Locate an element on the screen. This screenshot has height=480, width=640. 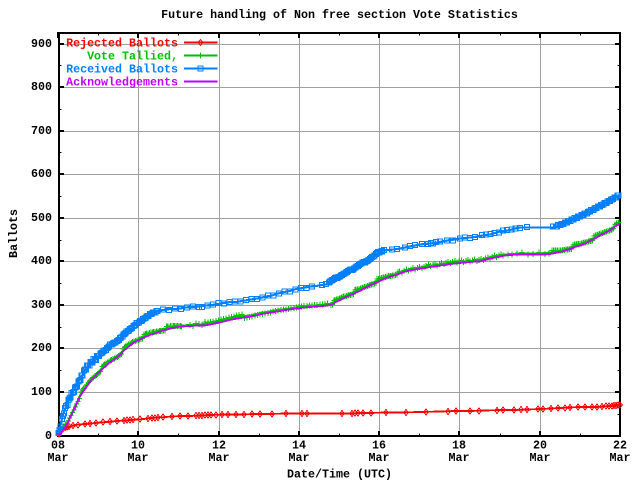
svg-text: 10 is located at coordinates (138, 446).